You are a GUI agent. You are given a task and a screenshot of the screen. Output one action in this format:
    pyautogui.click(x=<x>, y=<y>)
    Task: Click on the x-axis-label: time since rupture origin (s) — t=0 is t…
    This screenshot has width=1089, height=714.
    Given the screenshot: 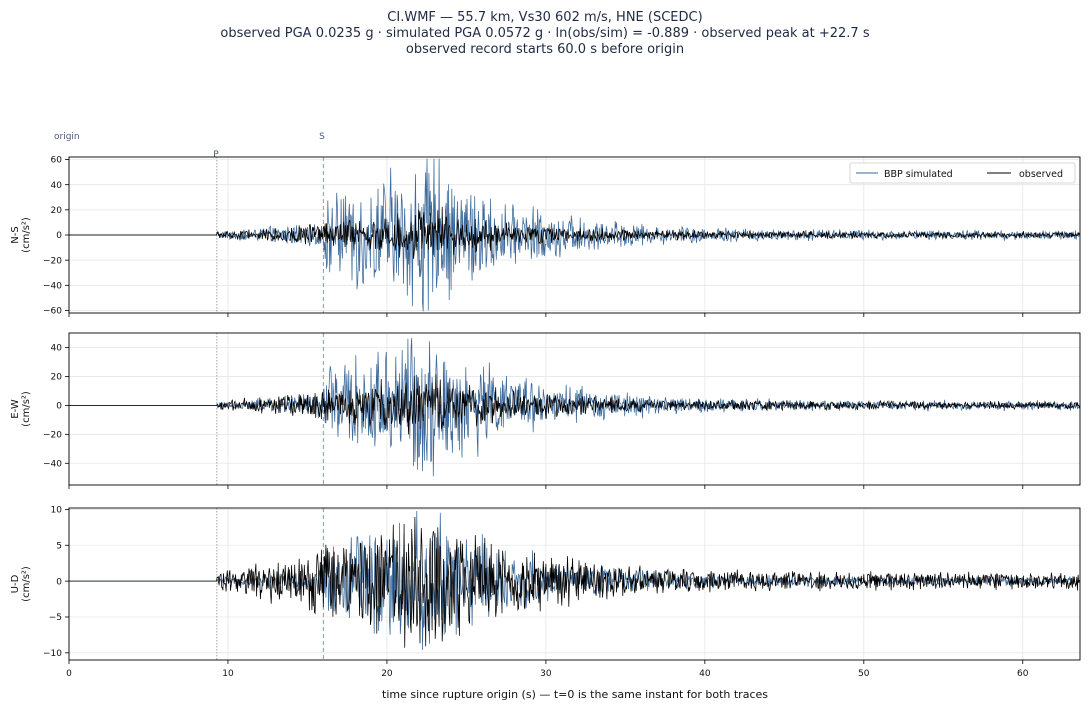 What is the action you would take?
    pyautogui.click(x=575, y=694)
    